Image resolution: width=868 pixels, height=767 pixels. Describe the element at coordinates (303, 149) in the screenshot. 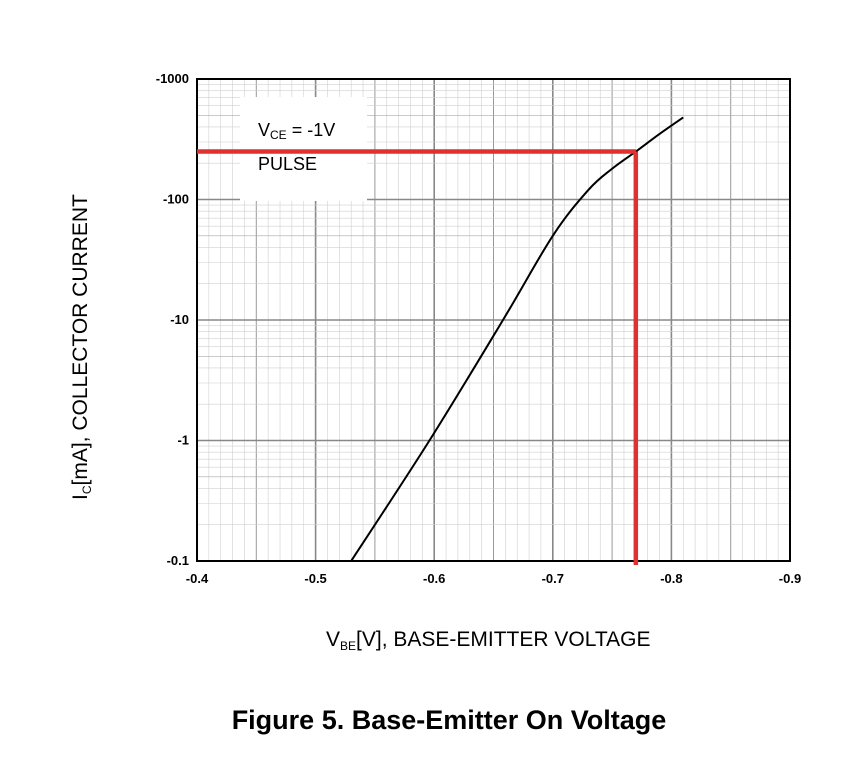

I see `annotation-box` at that location.